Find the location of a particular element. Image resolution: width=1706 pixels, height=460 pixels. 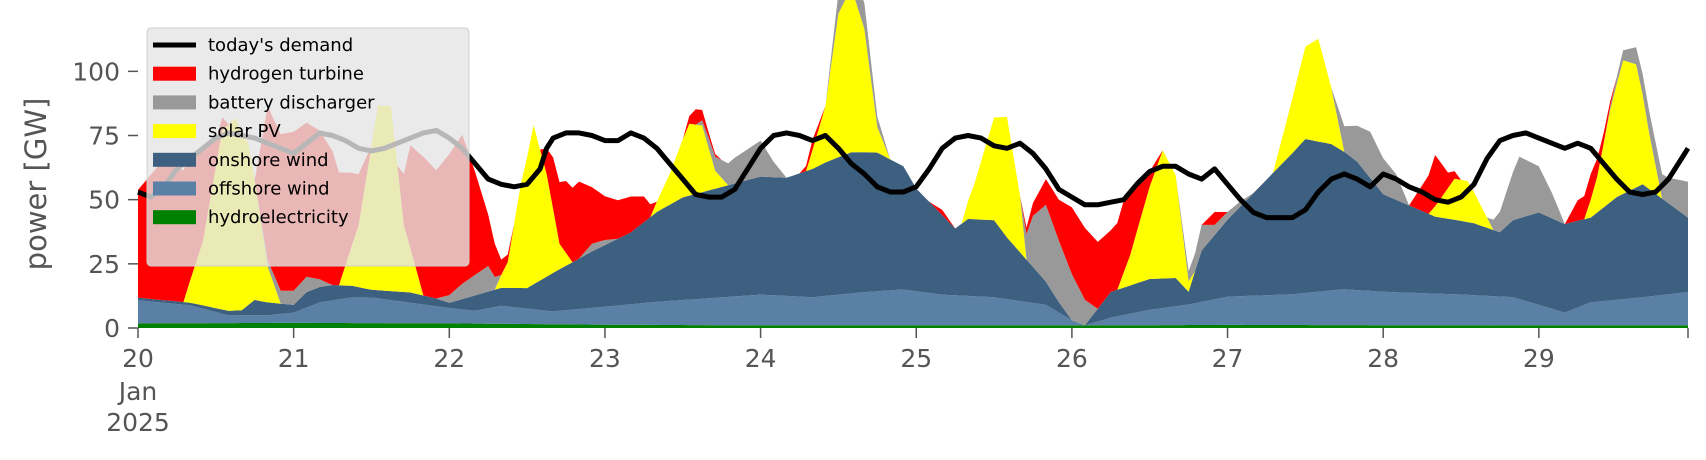

y-tick-label: 0 is located at coordinates (112, 328).